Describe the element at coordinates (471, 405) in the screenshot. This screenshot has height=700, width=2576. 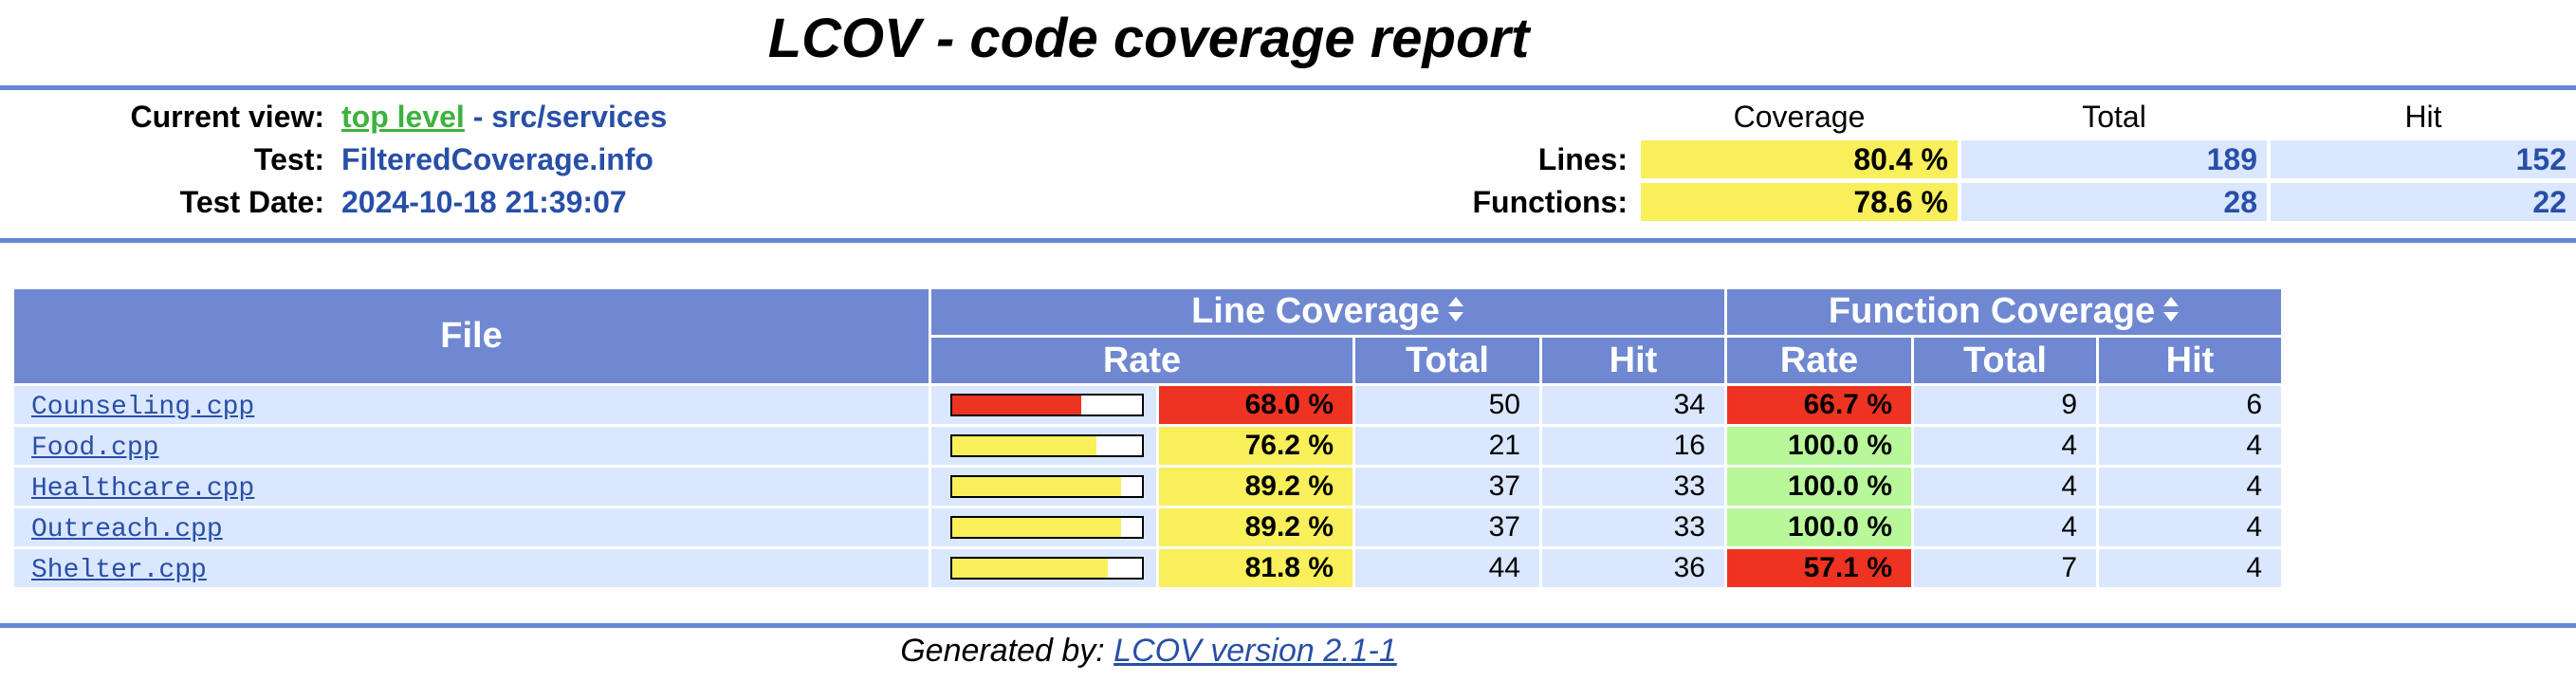
I see `file-cell: Counseling.cpp` at that location.